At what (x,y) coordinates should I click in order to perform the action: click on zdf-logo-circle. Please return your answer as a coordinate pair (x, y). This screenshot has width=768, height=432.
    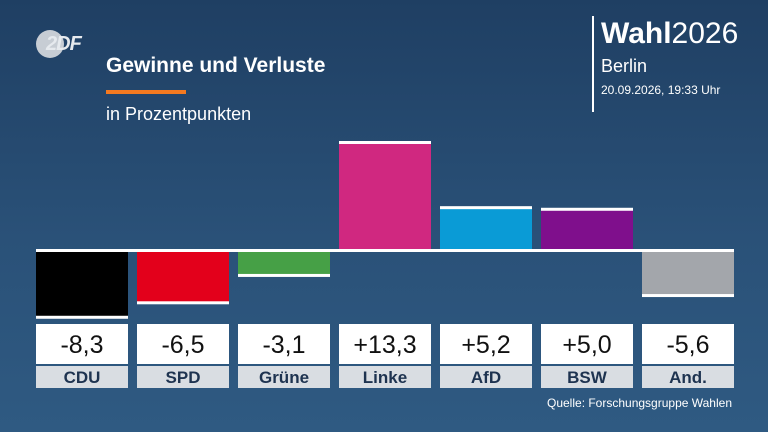
    Looking at the image, I should click on (50, 44).